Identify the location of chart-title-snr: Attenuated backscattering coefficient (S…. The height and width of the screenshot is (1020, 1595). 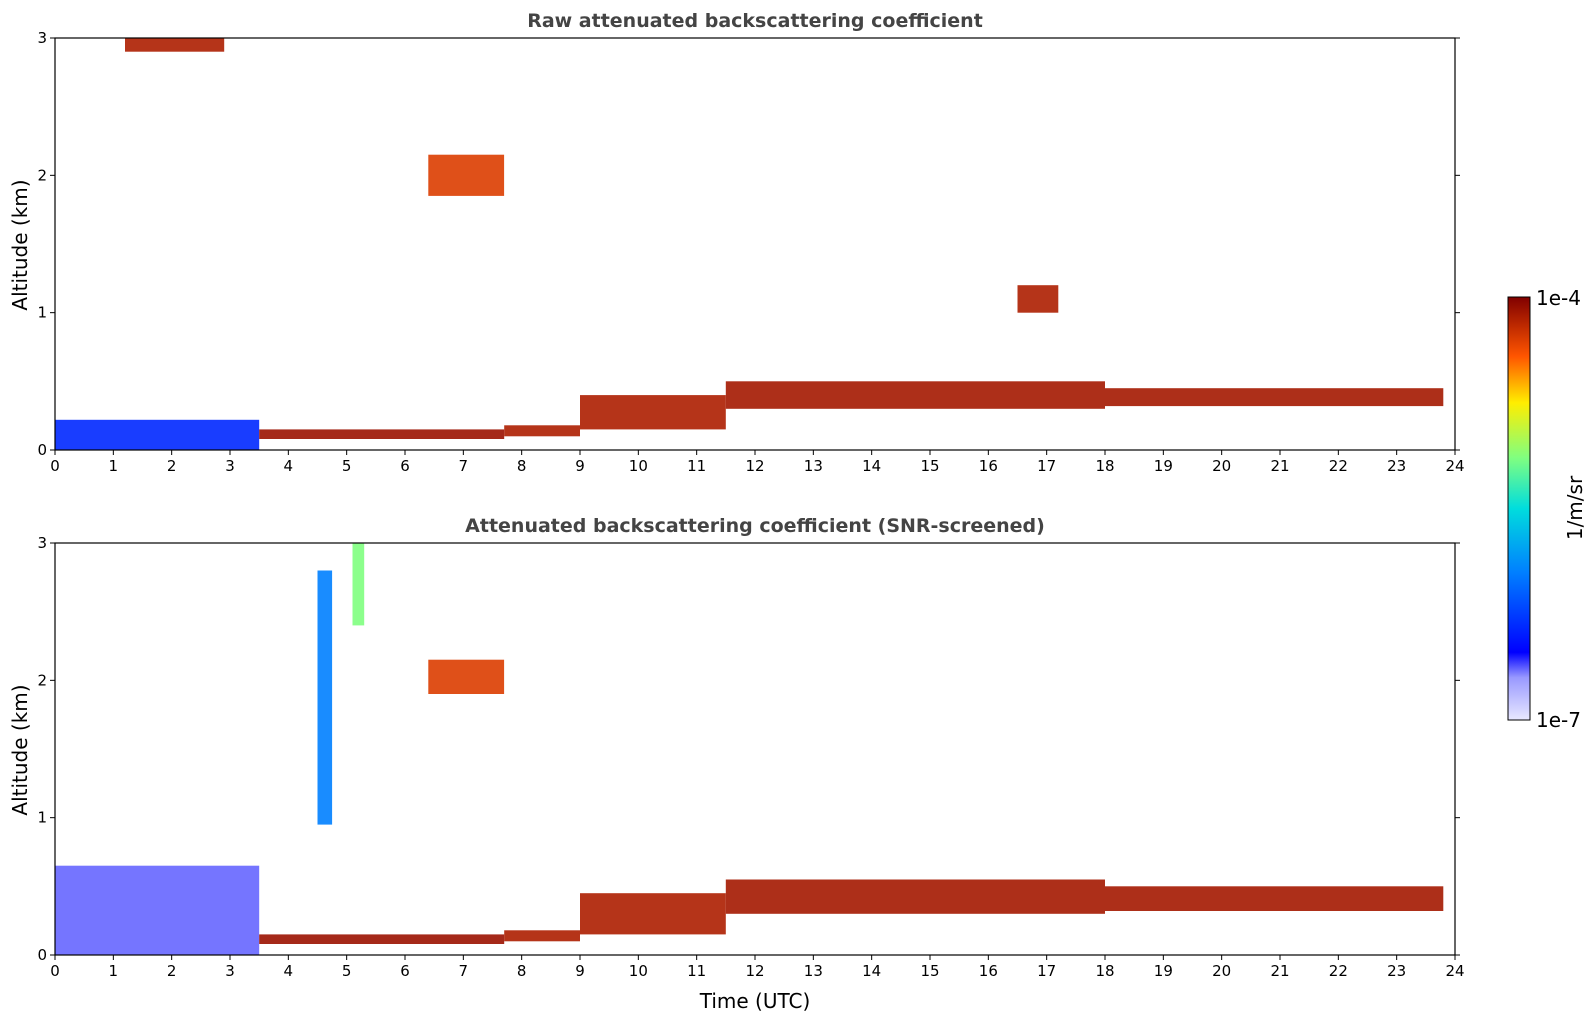
(755, 526).